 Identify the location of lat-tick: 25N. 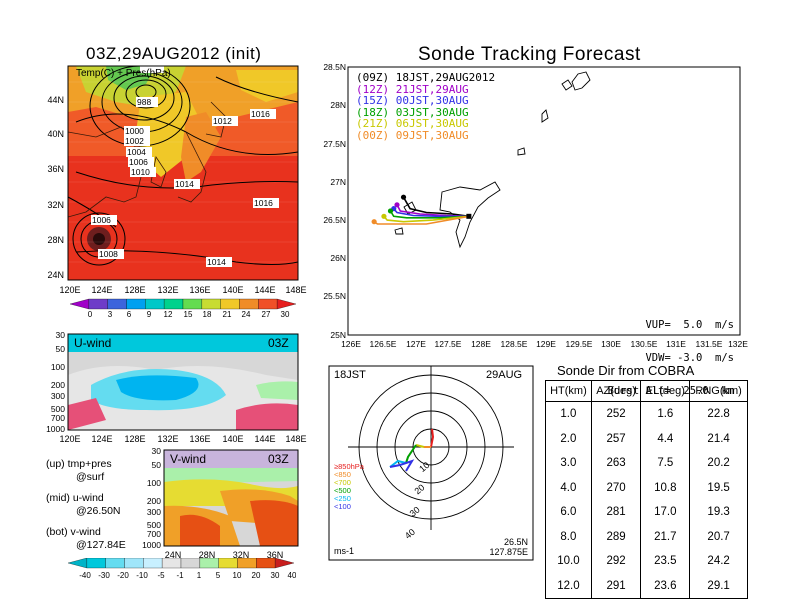
(338, 335).